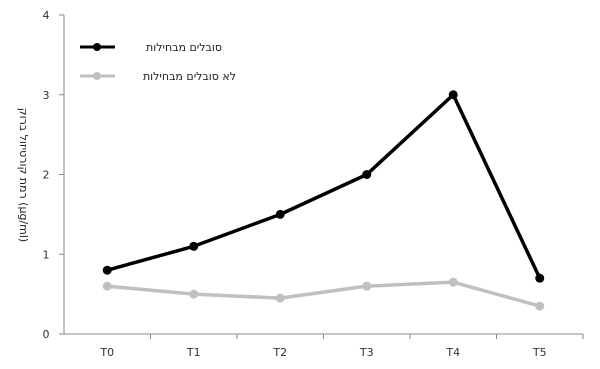  What do you see at coordinates (46, 334) in the screenshot?
I see `y-tick-label-0: 0` at bounding box center [46, 334].